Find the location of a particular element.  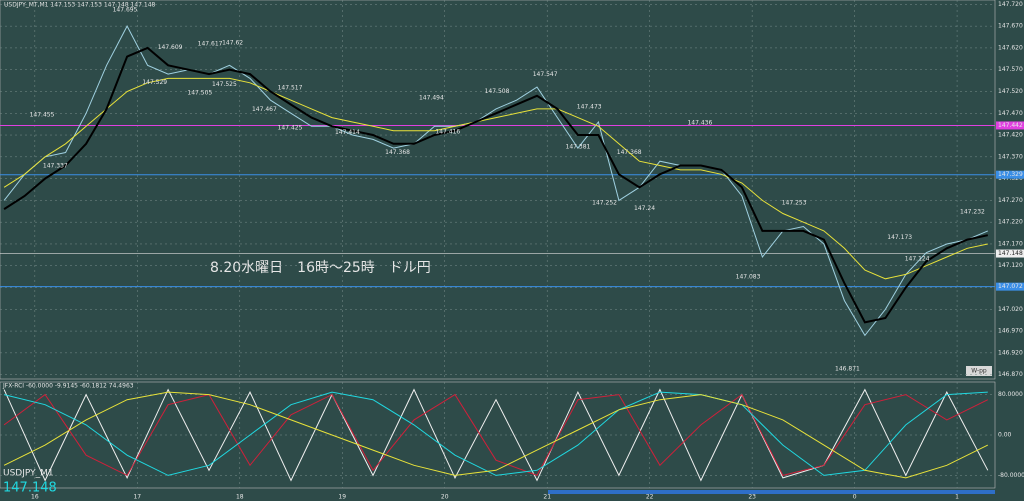

price-annotation: 147.337 is located at coordinates (55, 166).